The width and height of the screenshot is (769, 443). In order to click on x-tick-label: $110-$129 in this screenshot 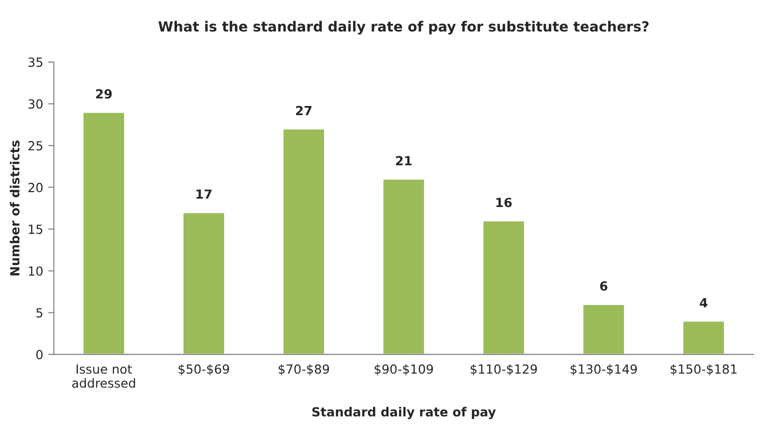, I will do `click(503, 370)`.